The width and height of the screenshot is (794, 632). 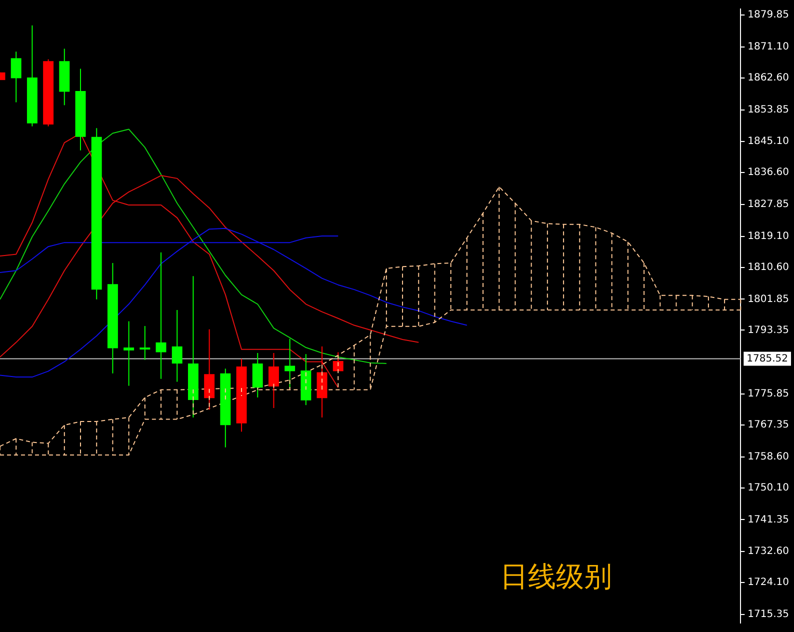 I want to click on y-tick-label: 1801.85, so click(x=769, y=299).